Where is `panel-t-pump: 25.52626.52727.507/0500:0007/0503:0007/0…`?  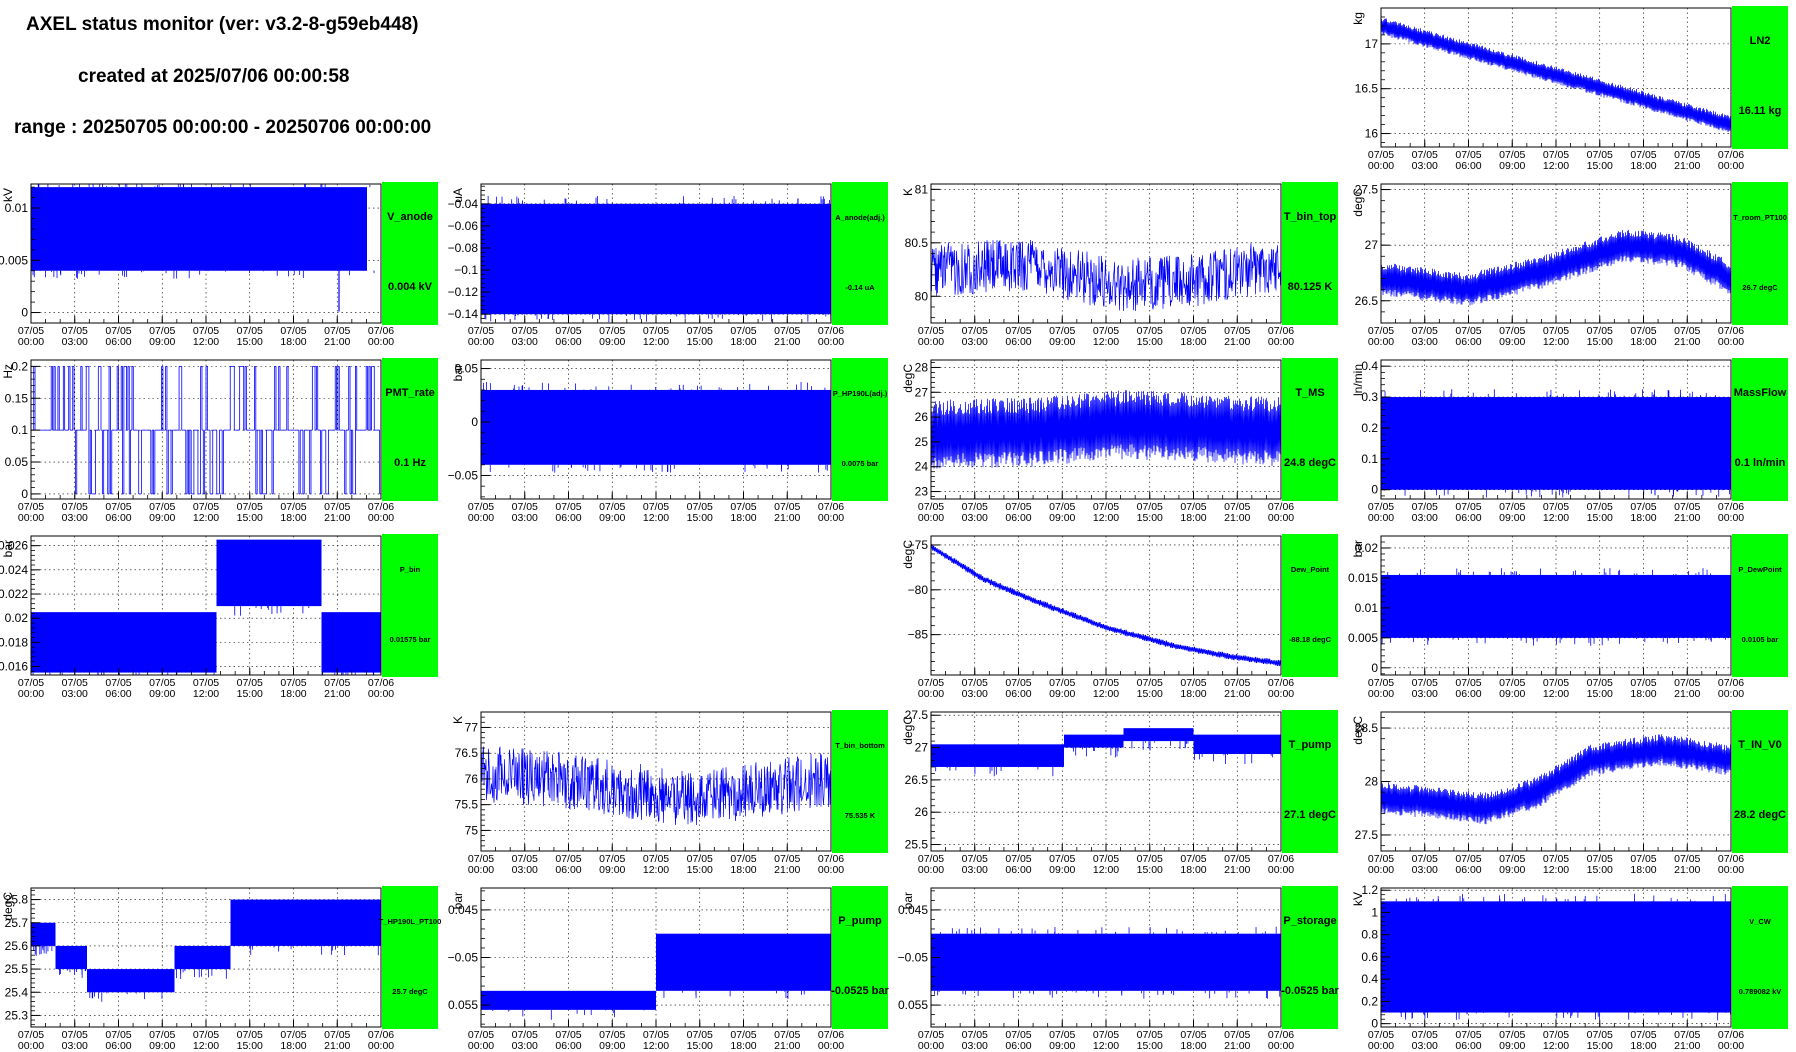 panel-t-pump: 25.52626.52727.507/0500:0007/0503:0007/0… is located at coordinates (1119, 792).